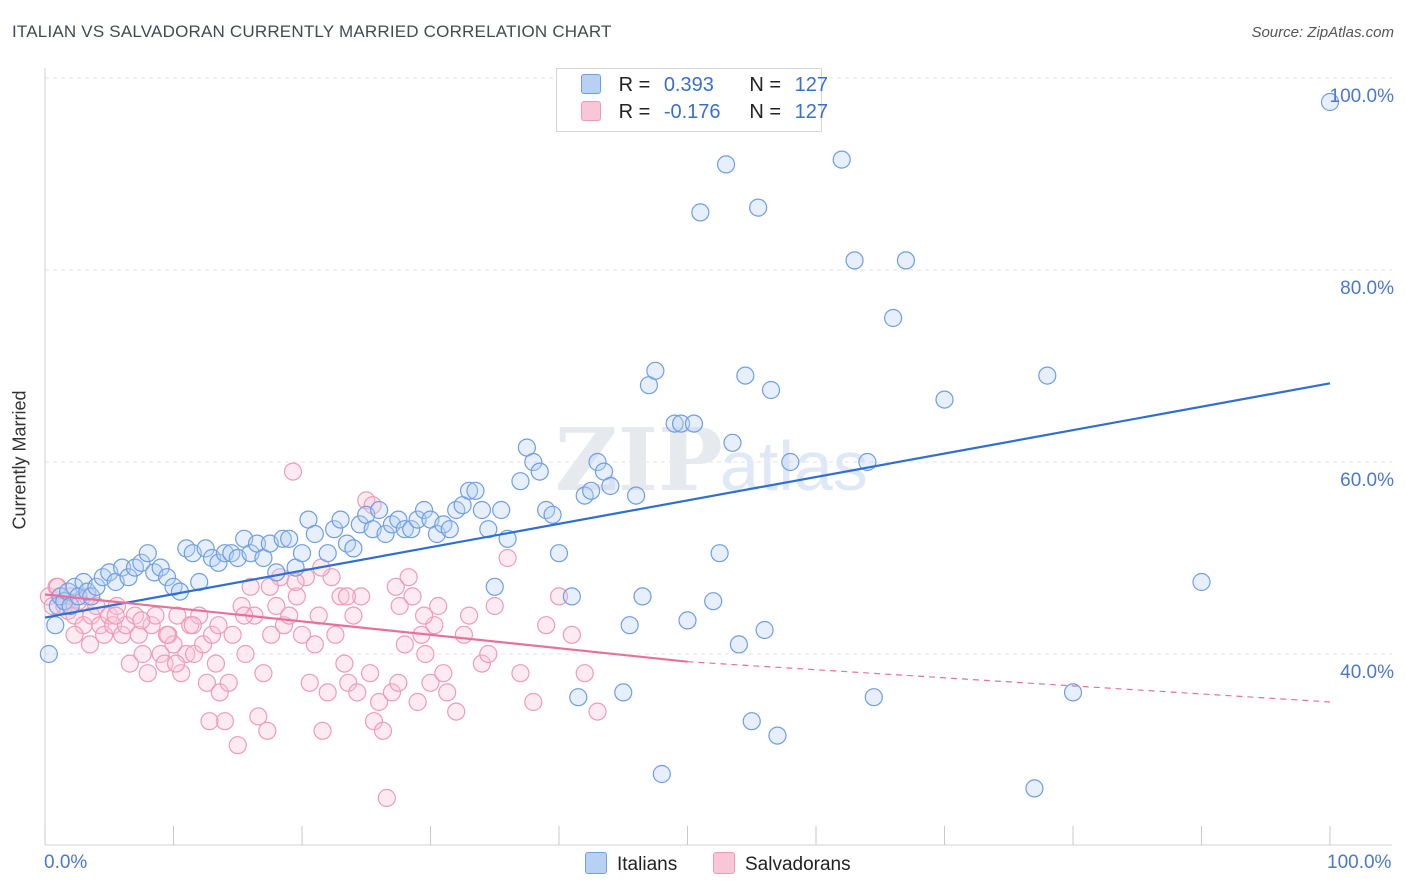 This screenshot has width=1406, height=892. What do you see at coordinates (596, 863) in the screenshot?
I see `bottom-legend-swatch-blue` at bounding box center [596, 863].